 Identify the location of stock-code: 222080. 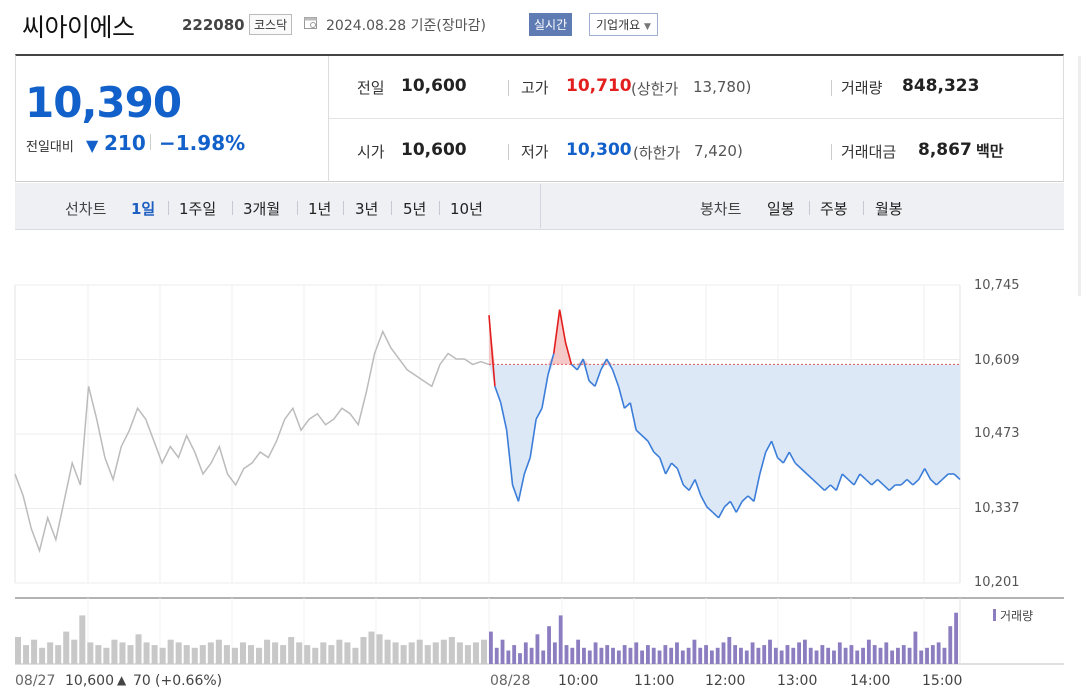
(213, 25).